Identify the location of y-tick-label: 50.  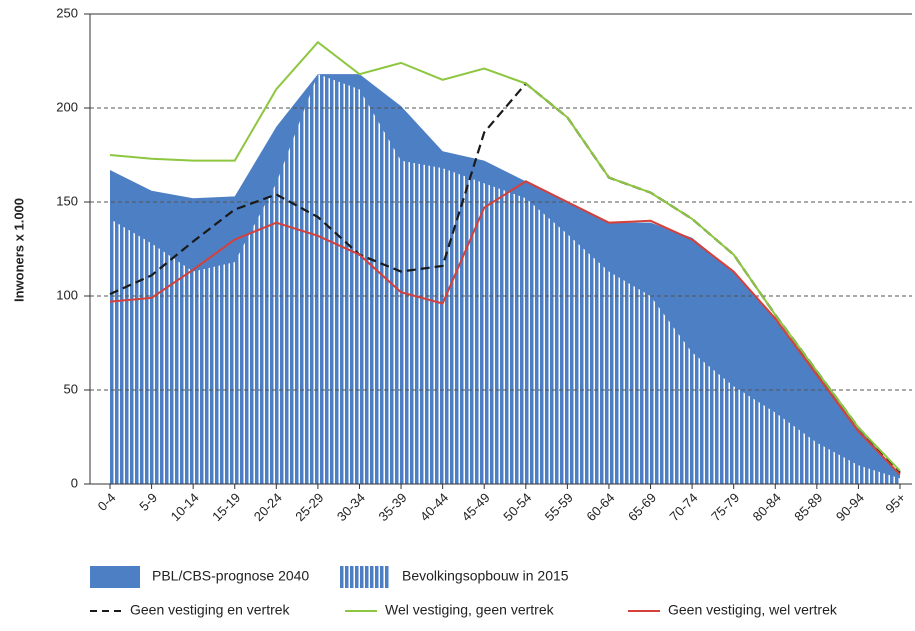
(71, 388).